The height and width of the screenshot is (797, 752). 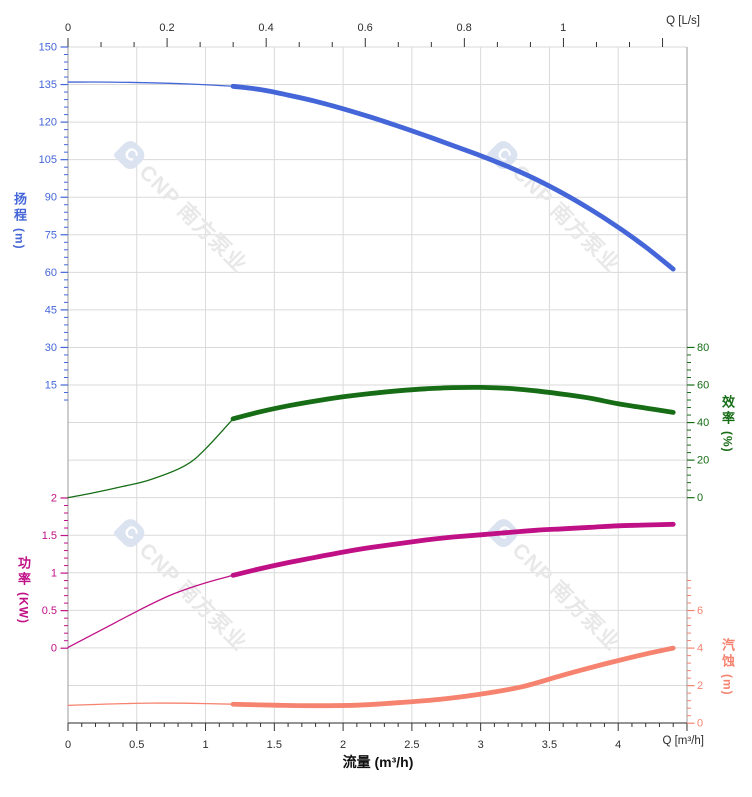 I want to click on power-axis-title: 功率 (KW), so click(x=23, y=590).